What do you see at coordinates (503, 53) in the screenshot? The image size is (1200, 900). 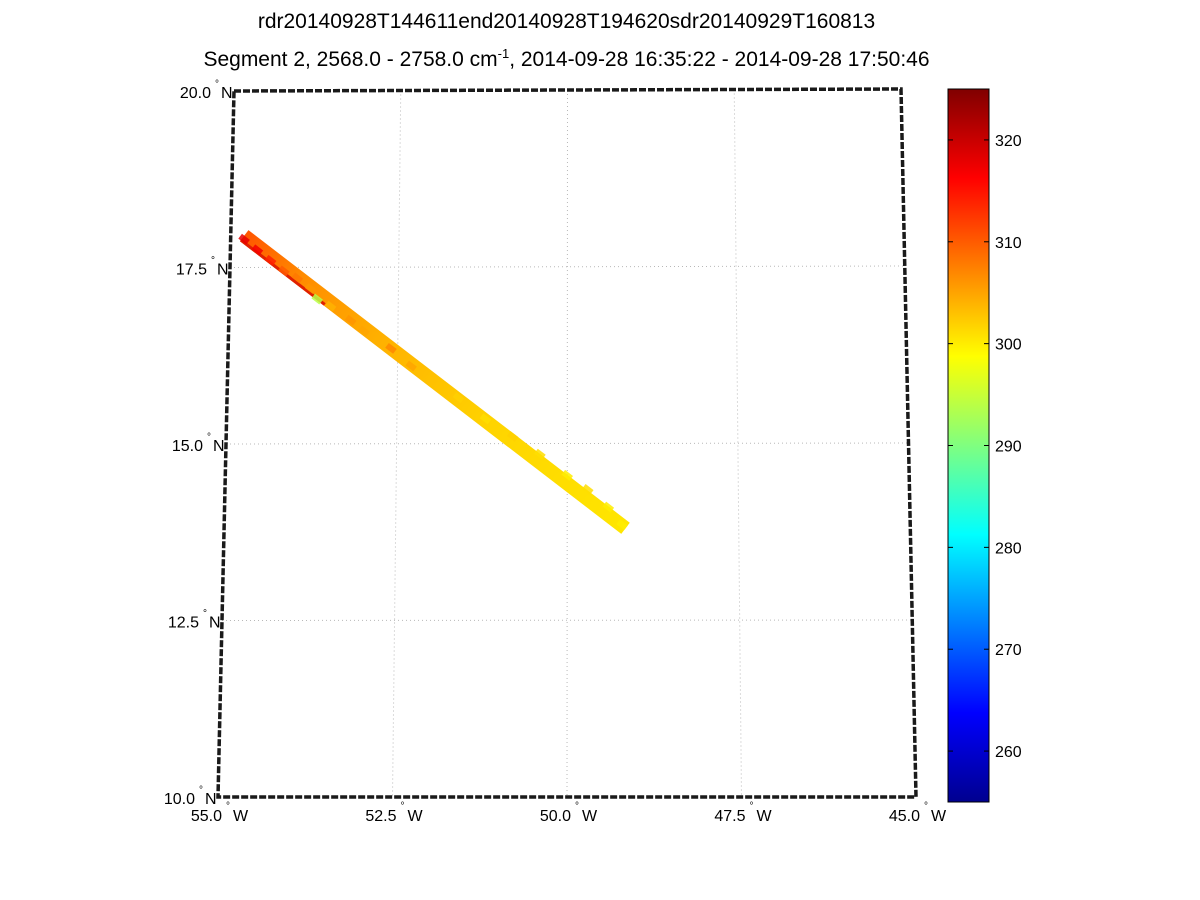 I see `title-superscript: -1` at bounding box center [503, 53].